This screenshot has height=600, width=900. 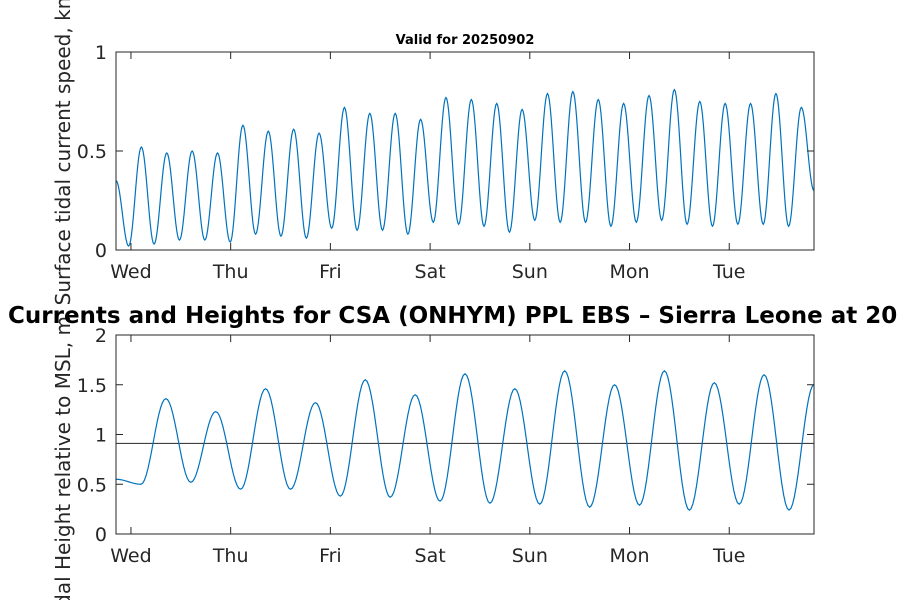 What do you see at coordinates (101, 53) in the screenshot?
I see `current-y-tick-label: 1` at bounding box center [101, 53].